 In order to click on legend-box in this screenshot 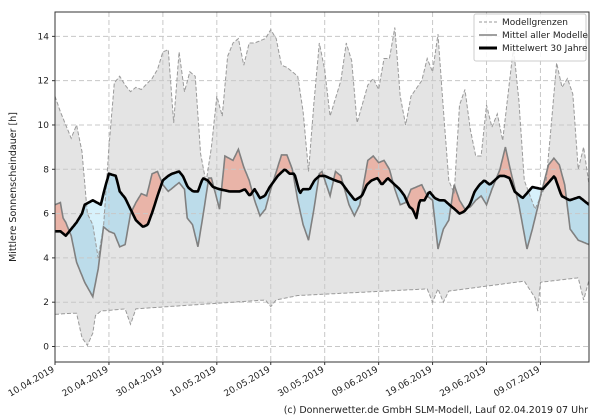, I will do `click(530, 37)`.